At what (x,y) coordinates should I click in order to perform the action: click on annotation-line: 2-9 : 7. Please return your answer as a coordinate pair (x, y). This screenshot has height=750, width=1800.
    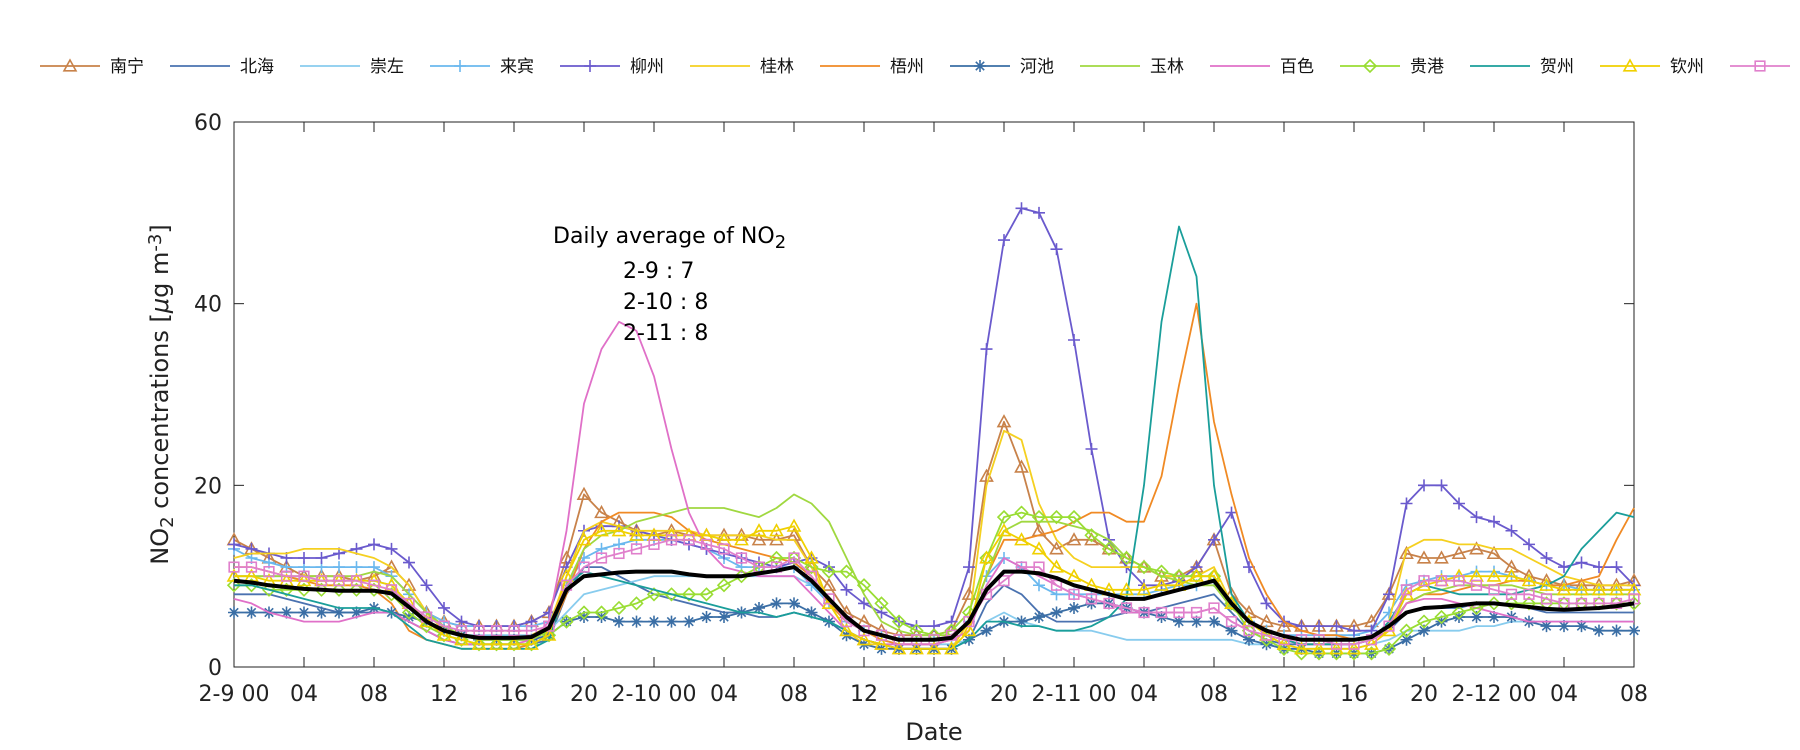
    Looking at the image, I should click on (658, 271).